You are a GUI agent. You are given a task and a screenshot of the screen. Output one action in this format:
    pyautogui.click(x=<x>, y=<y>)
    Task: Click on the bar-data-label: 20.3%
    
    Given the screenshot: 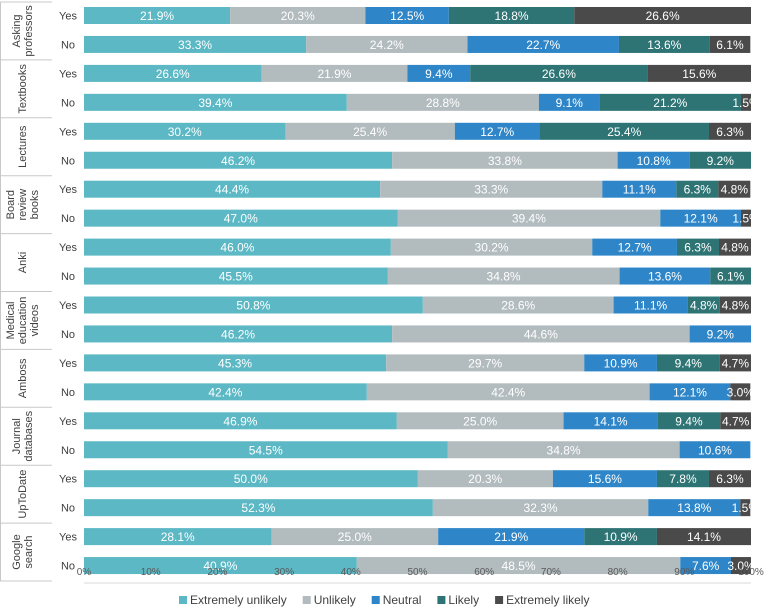 What is the action you would take?
    pyautogui.click(x=485, y=479)
    